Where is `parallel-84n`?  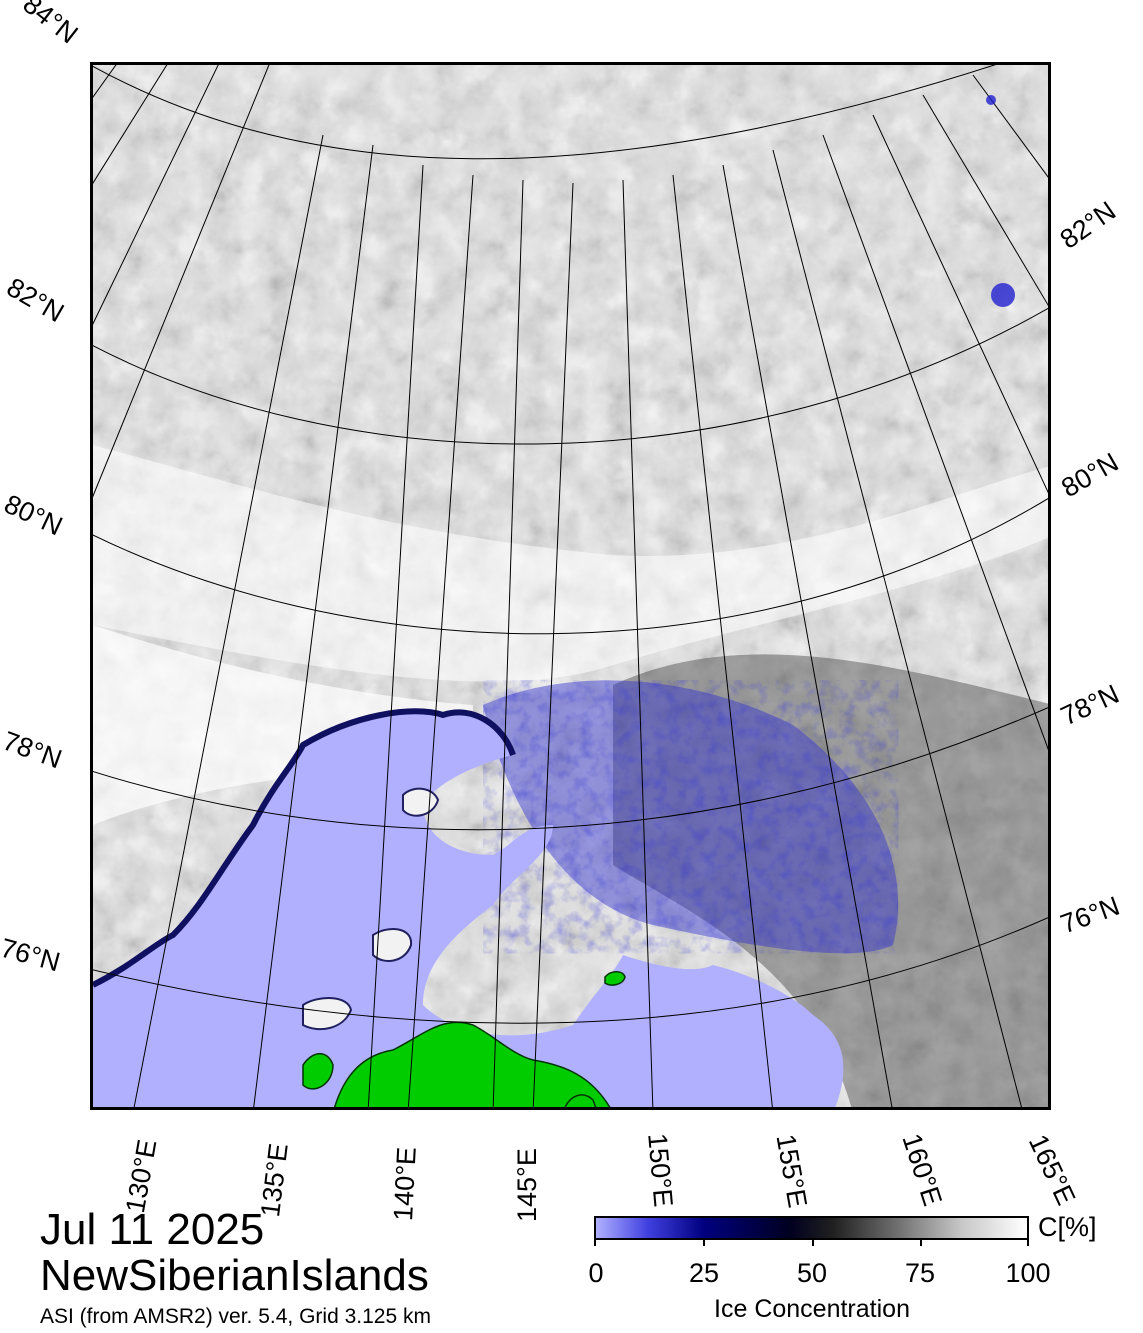
parallel-84n is located at coordinates (544, 112).